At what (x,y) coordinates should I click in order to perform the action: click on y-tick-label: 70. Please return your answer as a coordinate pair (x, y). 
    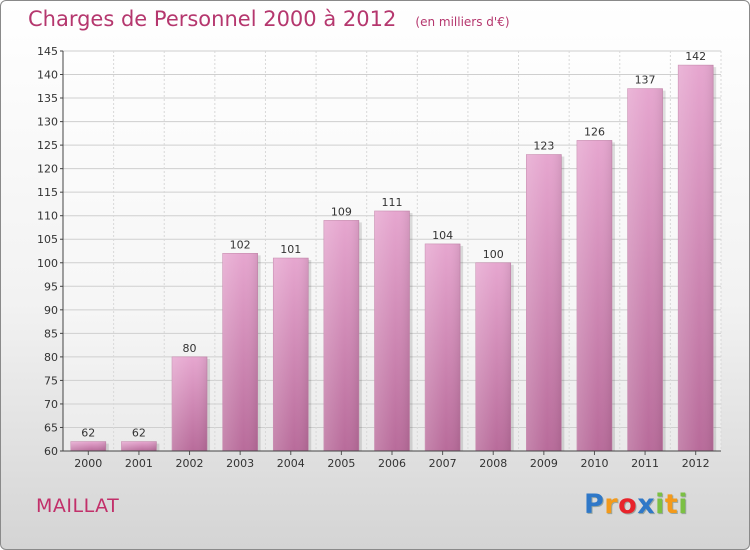
    Looking at the image, I should click on (51, 404).